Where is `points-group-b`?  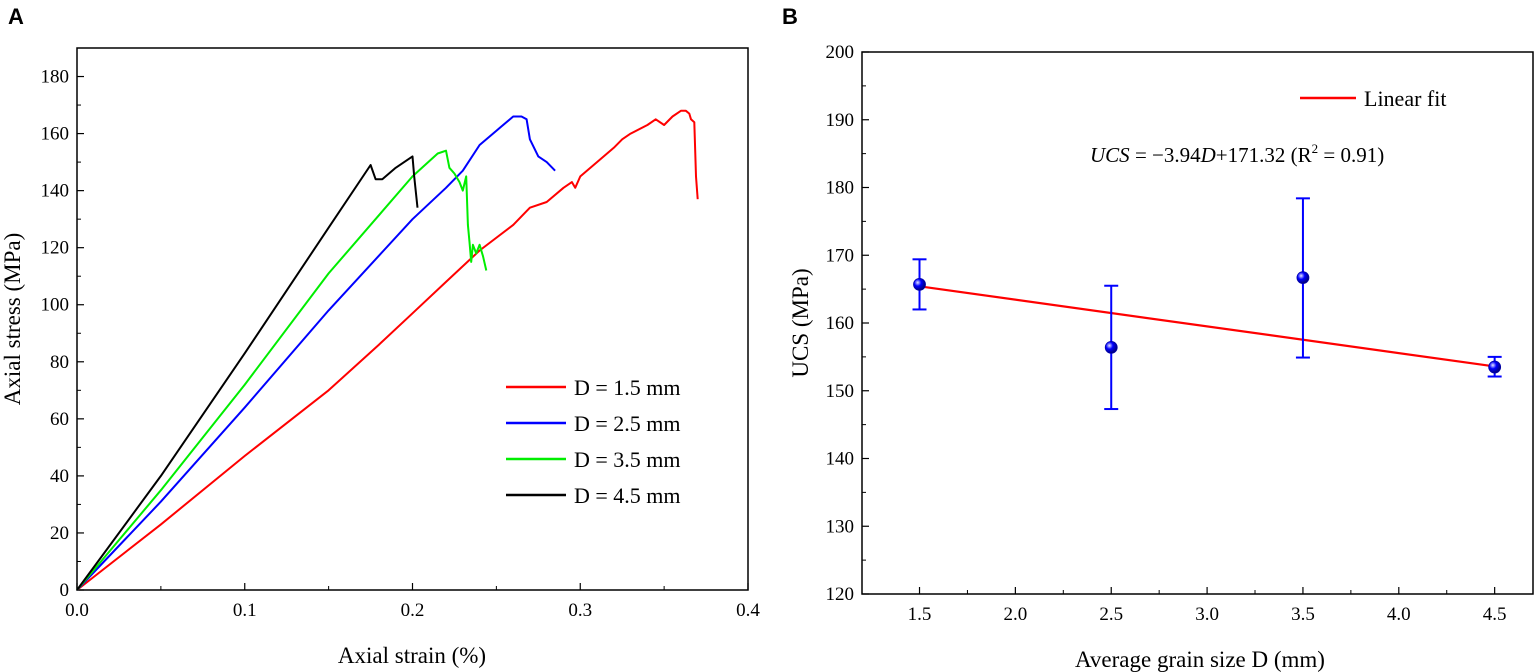 points-group-b is located at coordinates (1207, 304).